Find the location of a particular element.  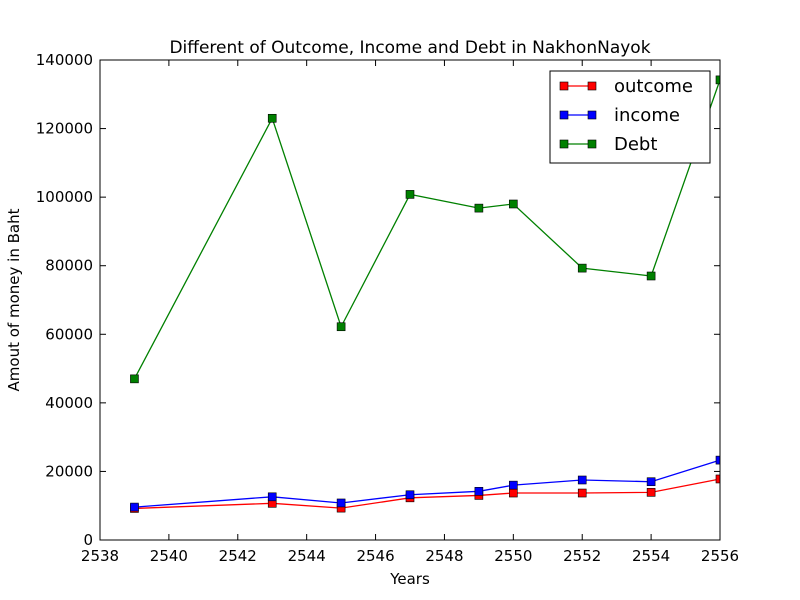

x-tick-label: 2548 is located at coordinates (444, 556).